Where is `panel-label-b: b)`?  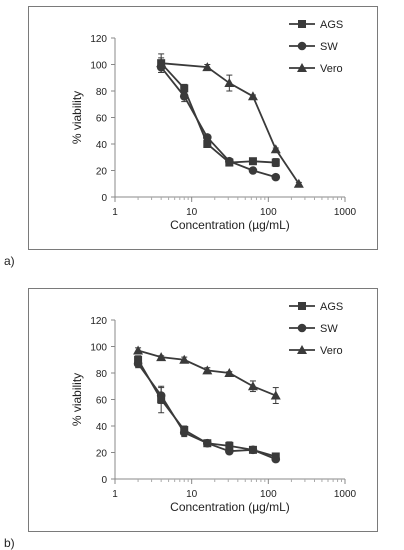 panel-label-b: b) is located at coordinates (9, 543).